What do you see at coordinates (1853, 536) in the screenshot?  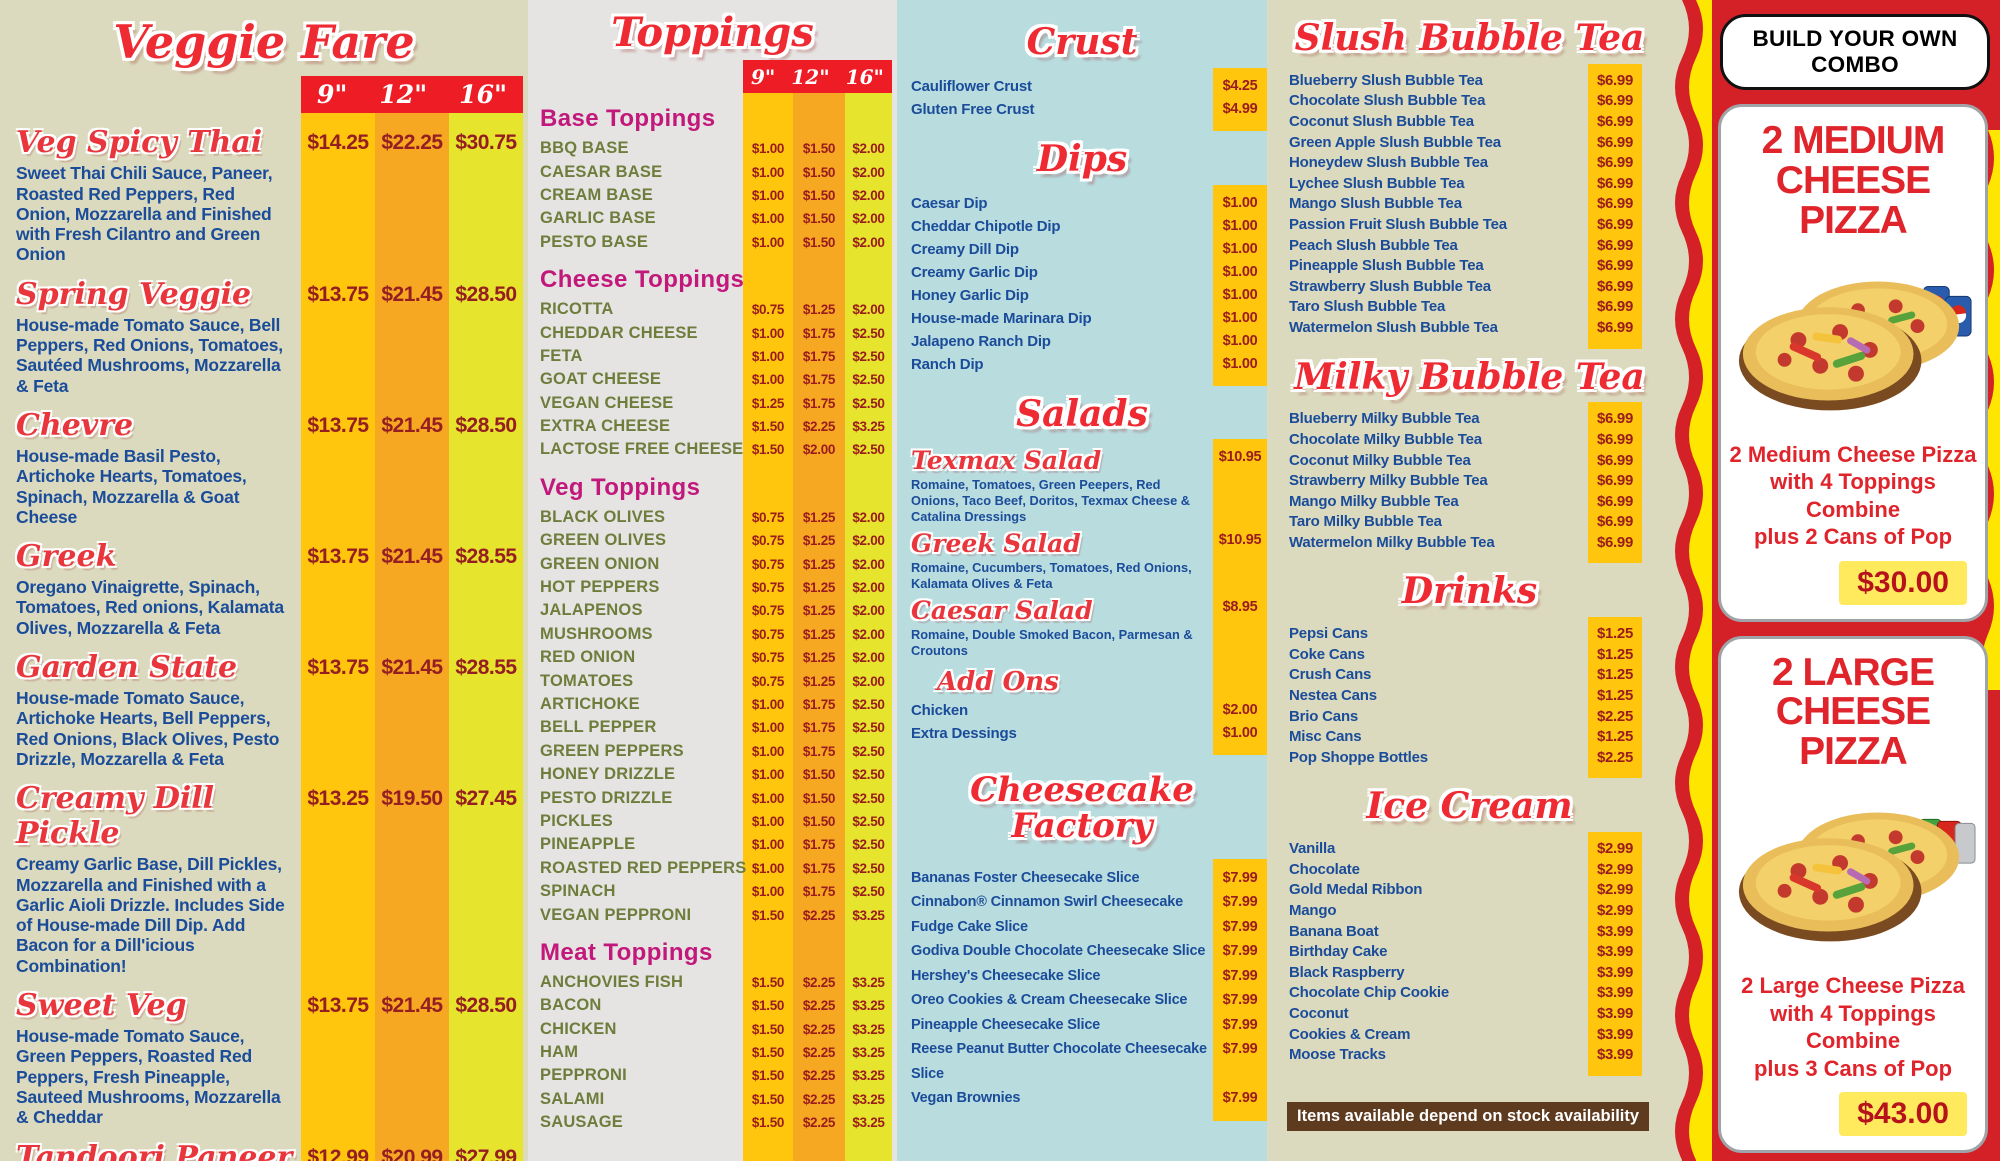 I see `combo-desc-line3: plus 2 Cans of Pop` at bounding box center [1853, 536].